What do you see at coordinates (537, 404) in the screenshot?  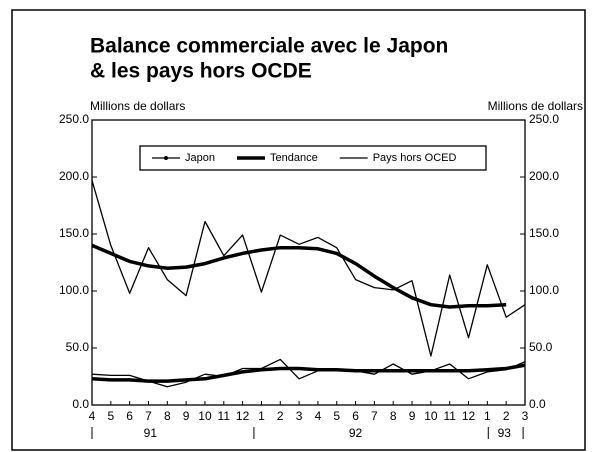 I see `y2-tick-label: 0.0` at bounding box center [537, 404].